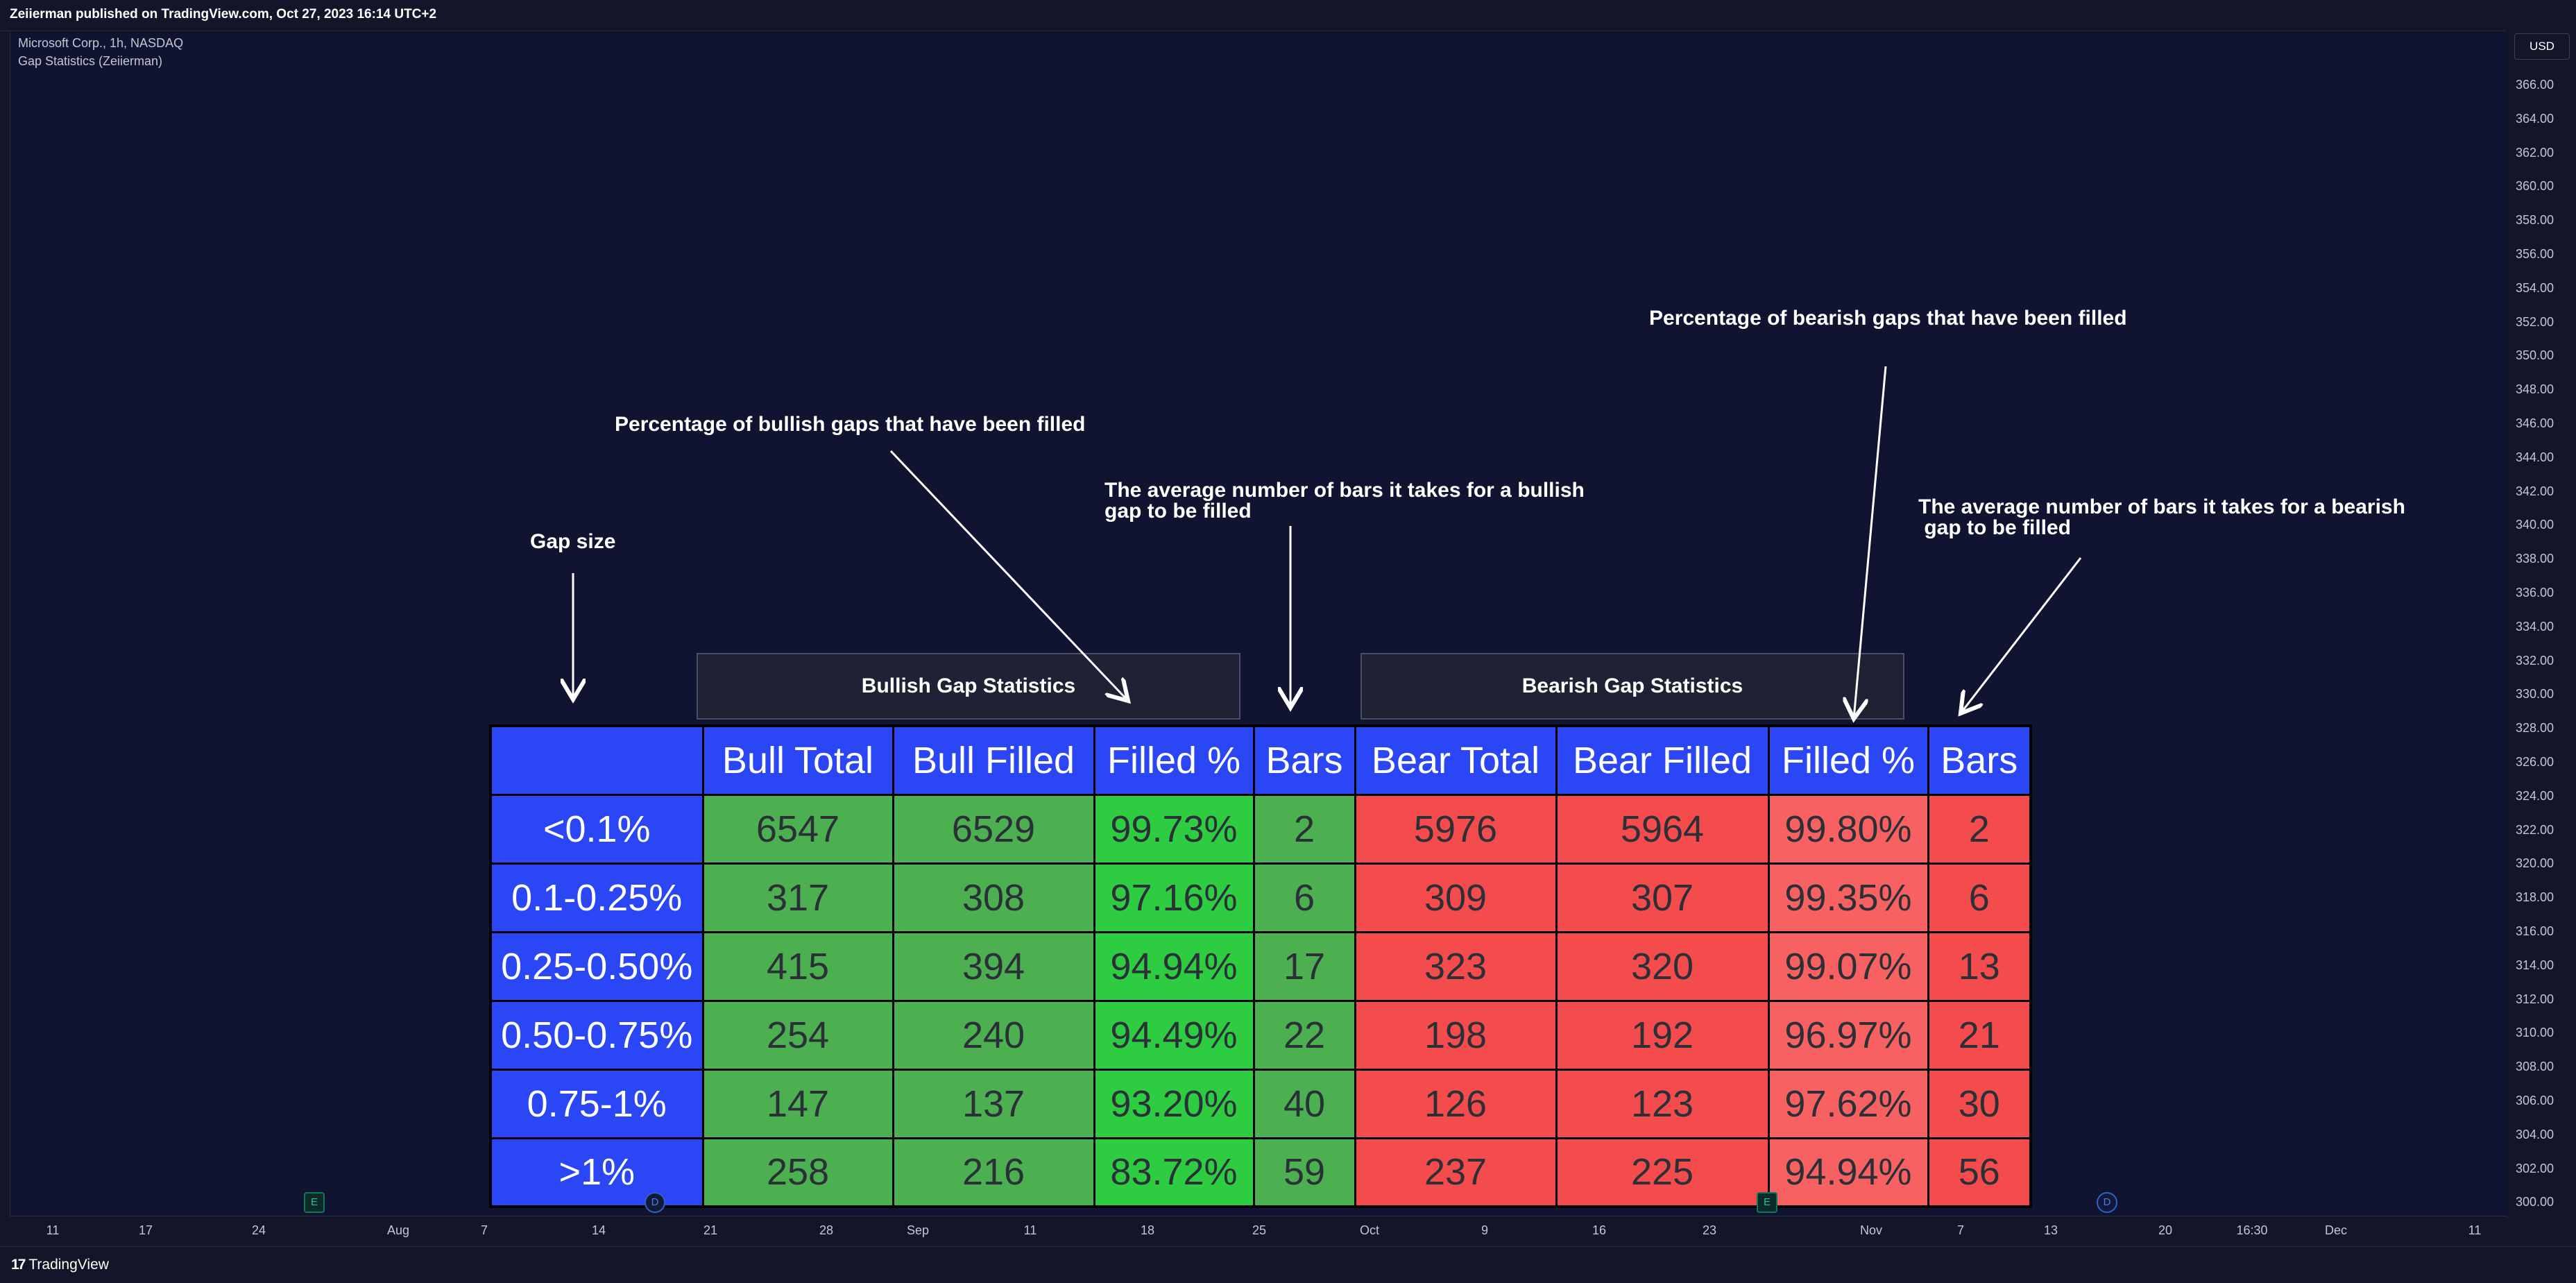 Image resolution: width=2576 pixels, height=1283 pixels. Describe the element at coordinates (2535, 931) in the screenshot. I see `price-tick: 316.00` at that location.